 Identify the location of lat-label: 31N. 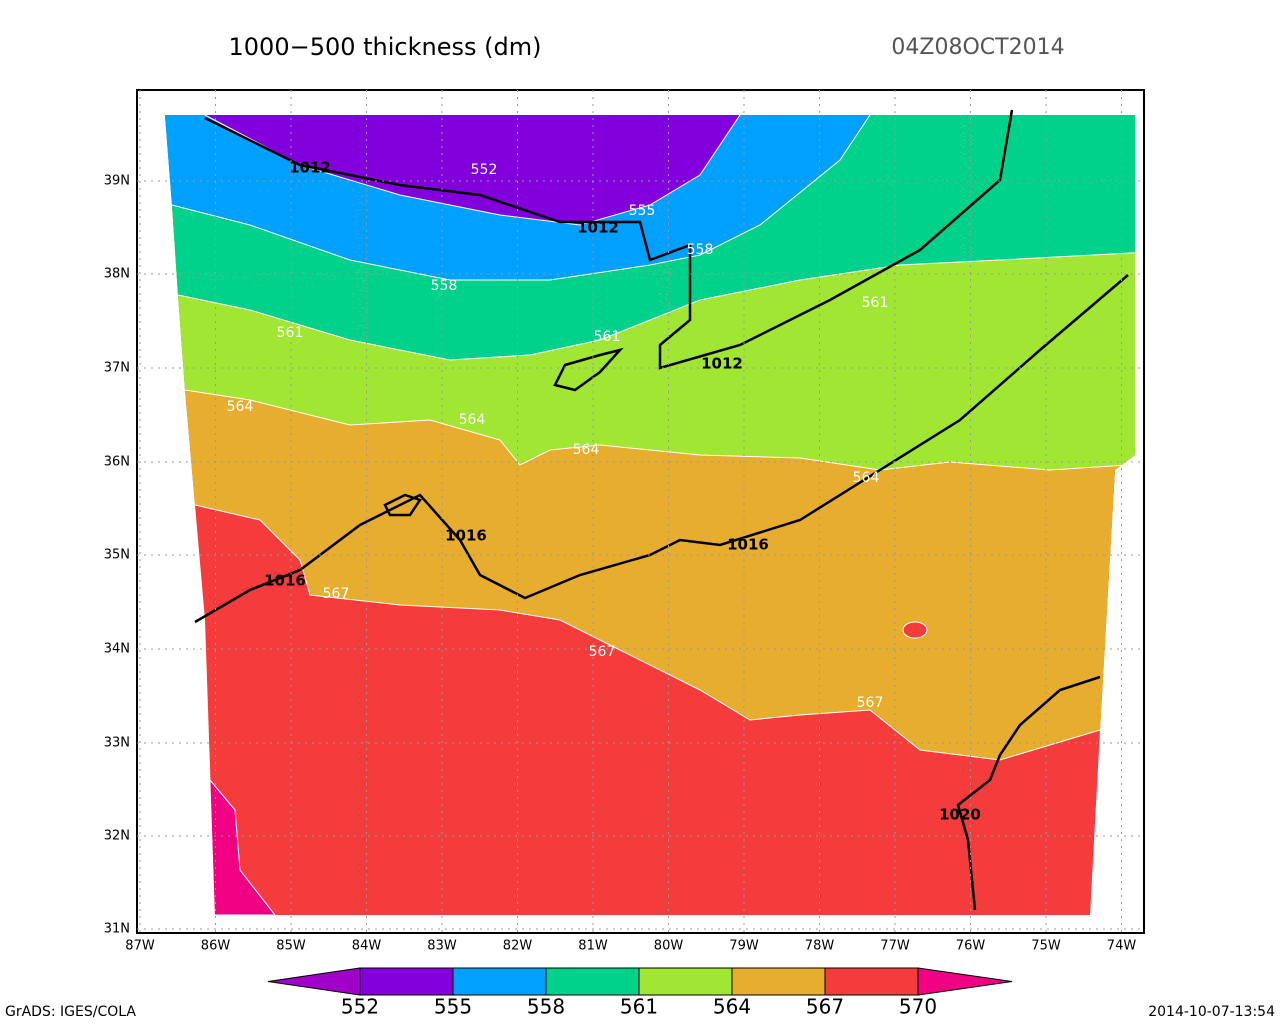
(117, 929).